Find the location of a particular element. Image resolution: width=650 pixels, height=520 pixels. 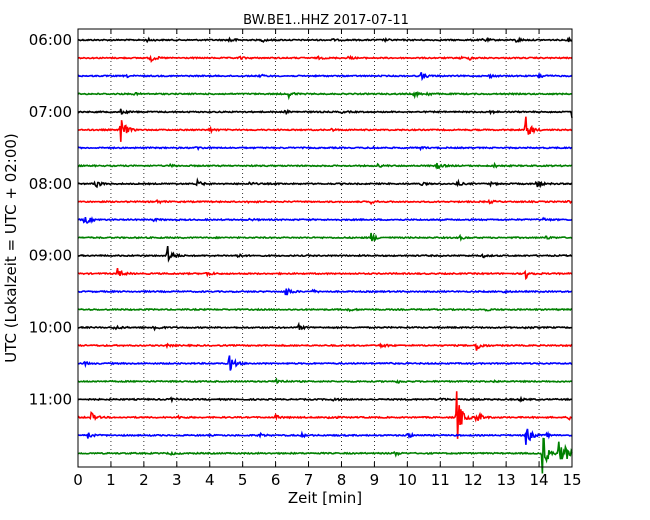

x-tick-label: 8 is located at coordinates (342, 480).